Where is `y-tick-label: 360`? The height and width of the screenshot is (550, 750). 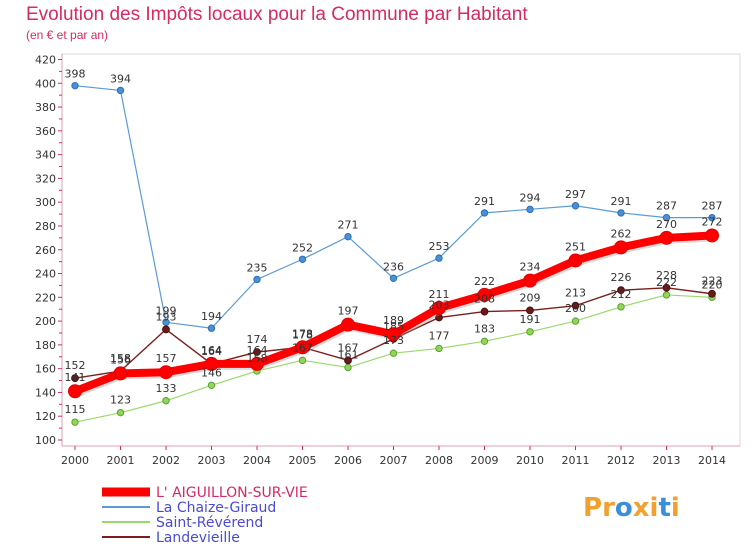
y-tick-label: 360 is located at coordinates (45, 131).